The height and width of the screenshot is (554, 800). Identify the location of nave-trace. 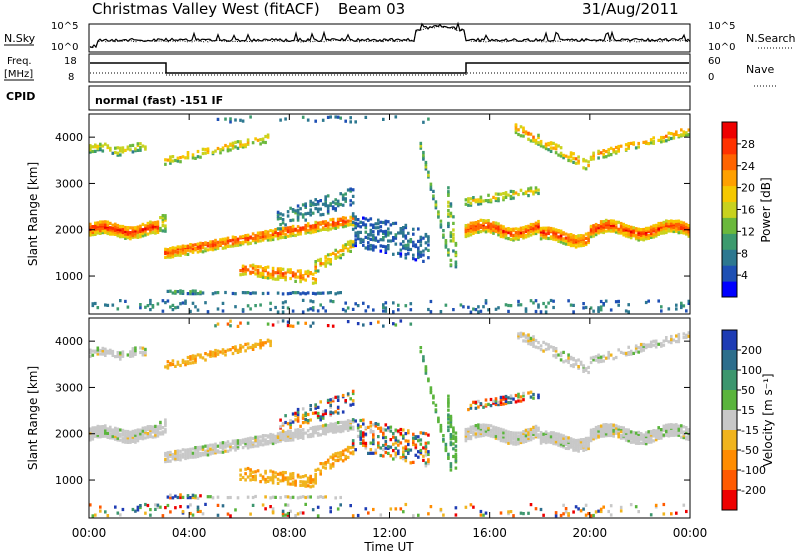
(389, 74).